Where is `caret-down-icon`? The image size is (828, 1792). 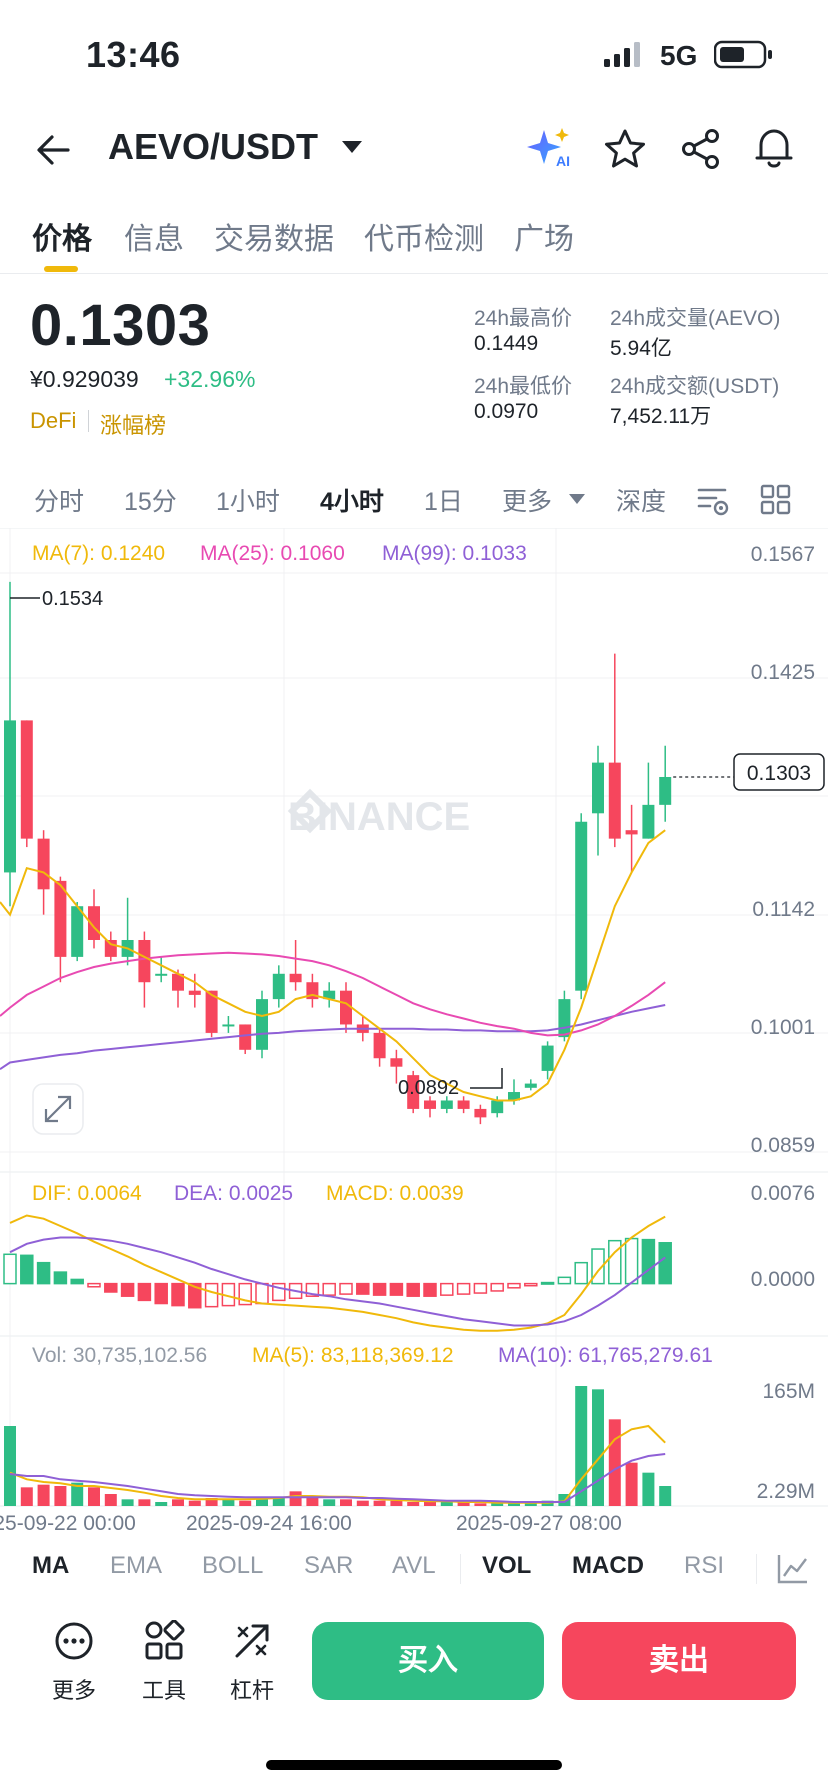 caret-down-icon is located at coordinates (352, 147).